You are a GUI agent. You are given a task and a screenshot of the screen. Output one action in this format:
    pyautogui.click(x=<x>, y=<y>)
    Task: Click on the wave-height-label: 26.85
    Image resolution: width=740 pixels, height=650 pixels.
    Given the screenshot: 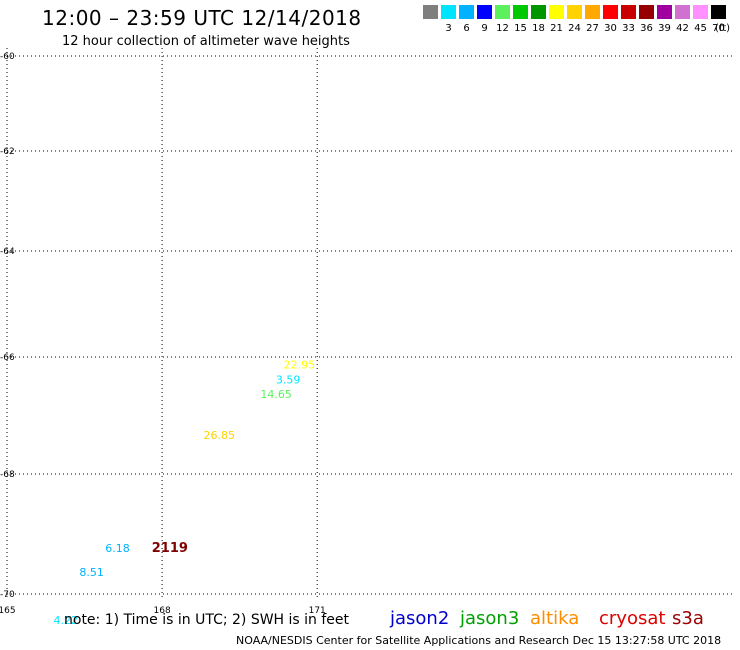 What is the action you would take?
    pyautogui.click(x=219, y=435)
    